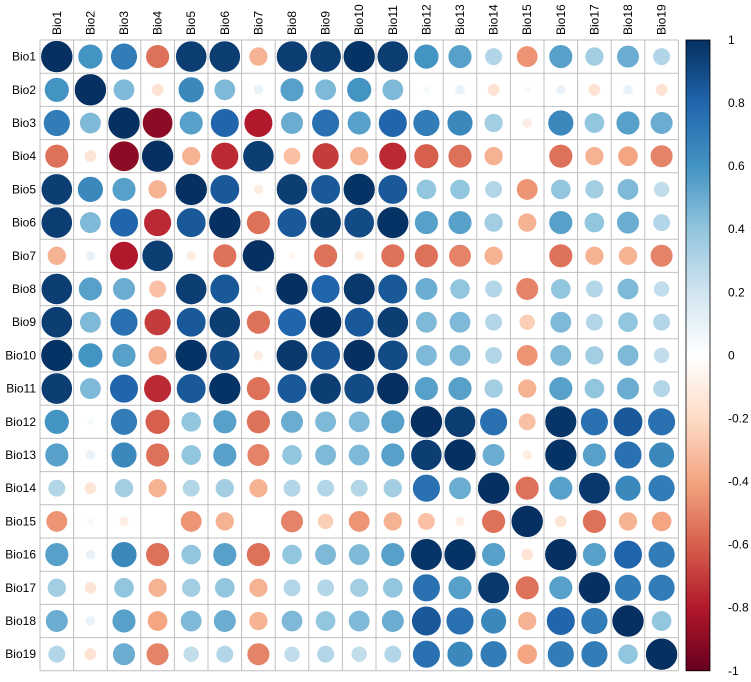 This screenshot has height=682, width=751. What do you see at coordinates (736, 103) in the screenshot?
I see `color-scale-tick-label: 0.8` at bounding box center [736, 103].